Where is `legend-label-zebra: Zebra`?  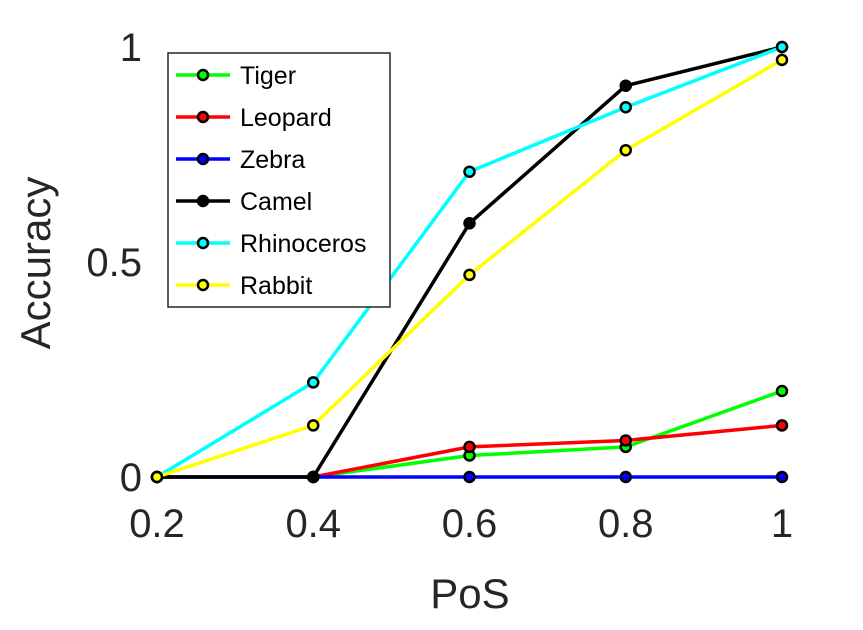 legend-label-zebra: Zebra is located at coordinates (272, 160).